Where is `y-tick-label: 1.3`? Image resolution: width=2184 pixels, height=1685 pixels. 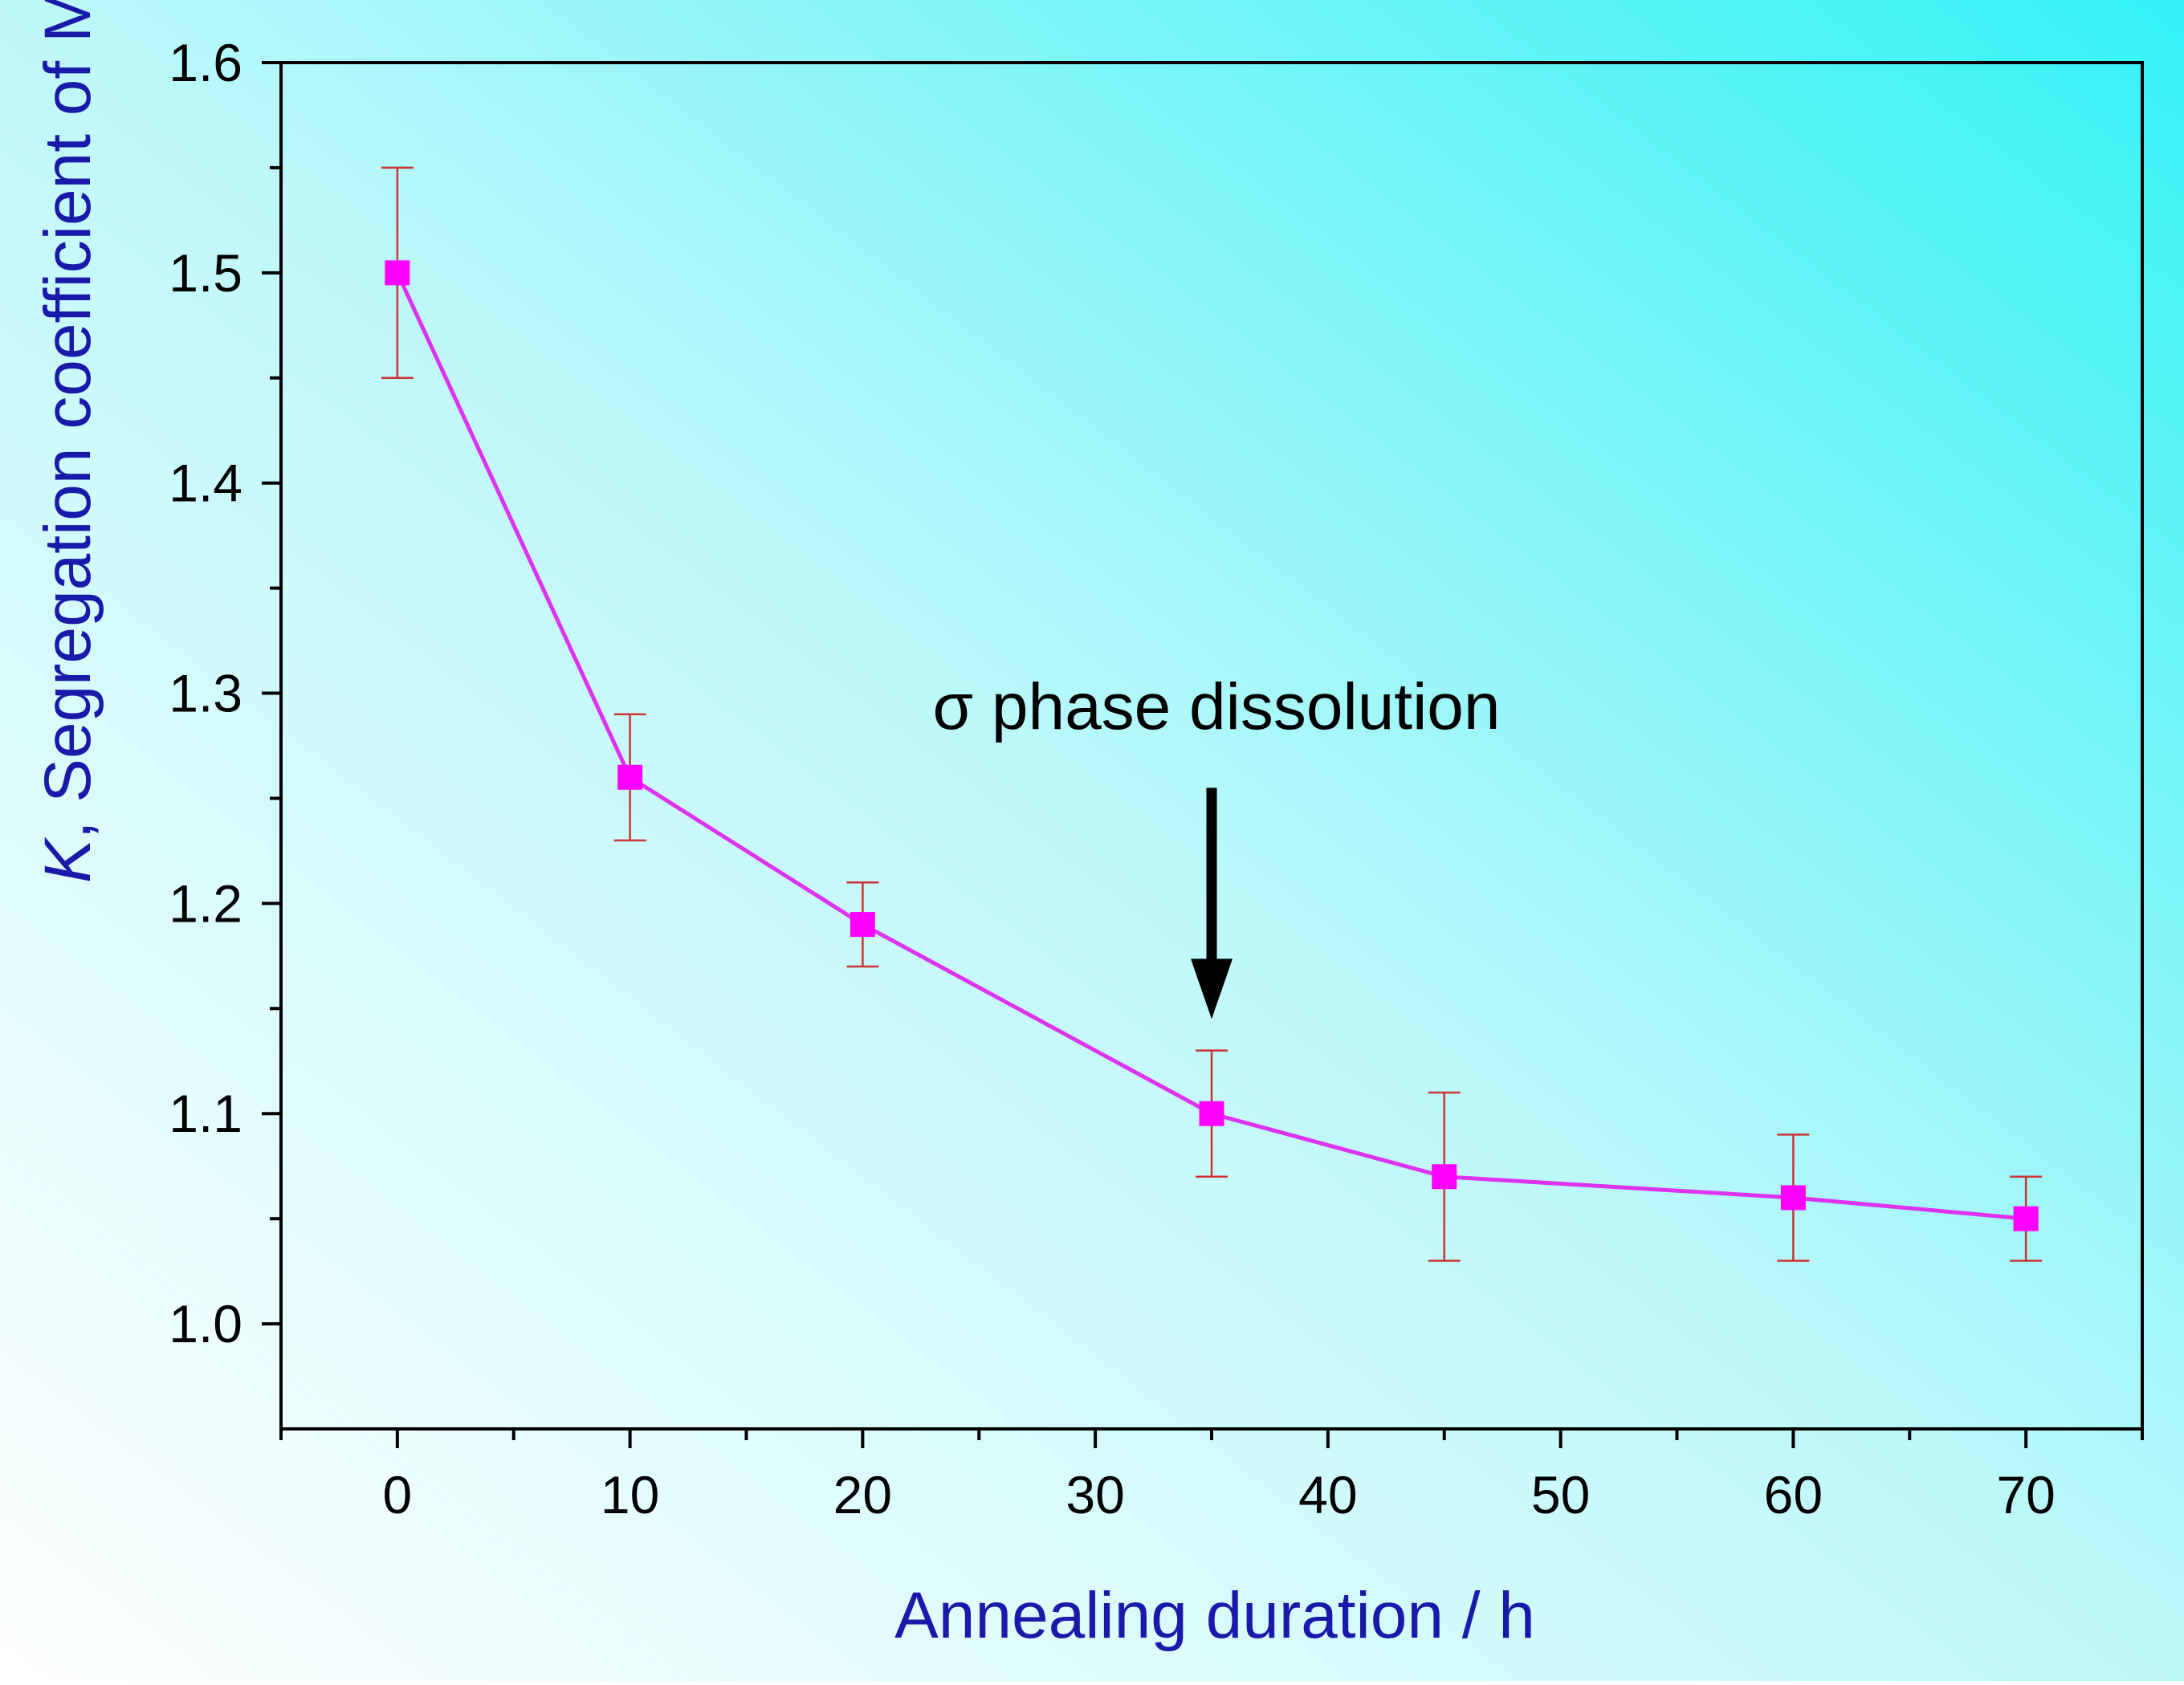 y-tick-label: 1.3 is located at coordinates (205, 693).